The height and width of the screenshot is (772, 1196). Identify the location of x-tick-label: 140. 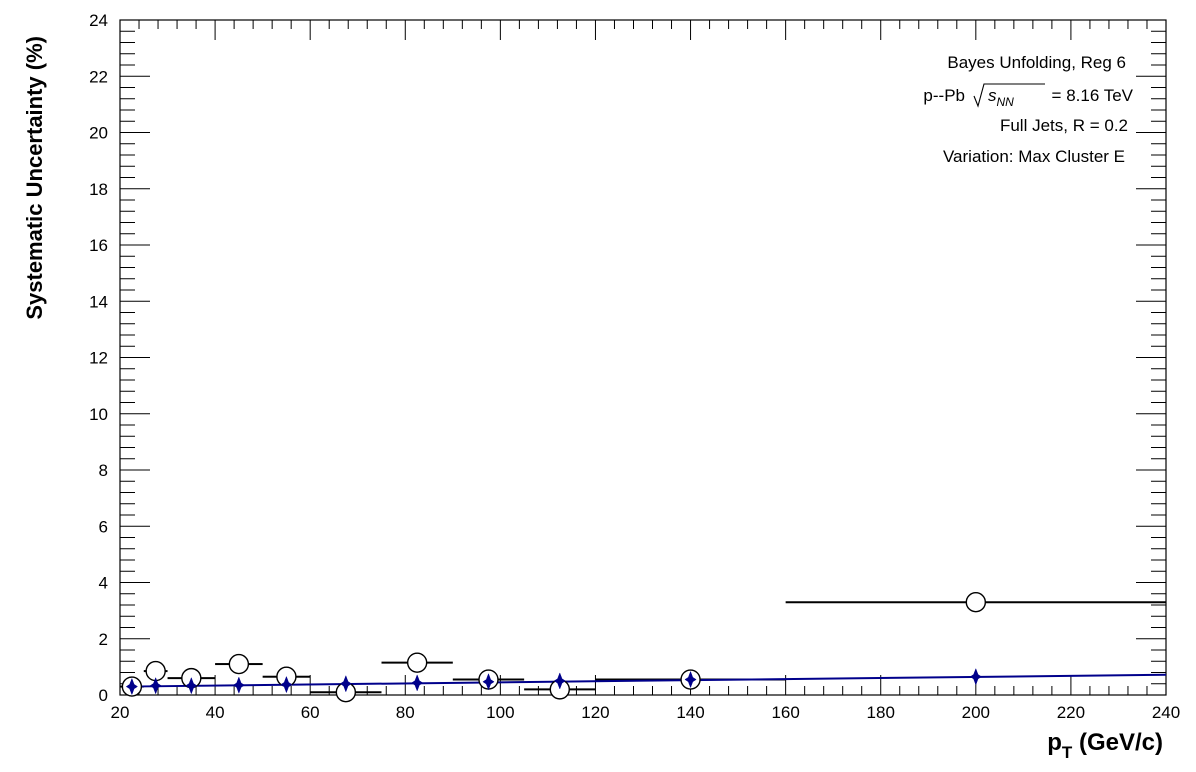
(690, 712).